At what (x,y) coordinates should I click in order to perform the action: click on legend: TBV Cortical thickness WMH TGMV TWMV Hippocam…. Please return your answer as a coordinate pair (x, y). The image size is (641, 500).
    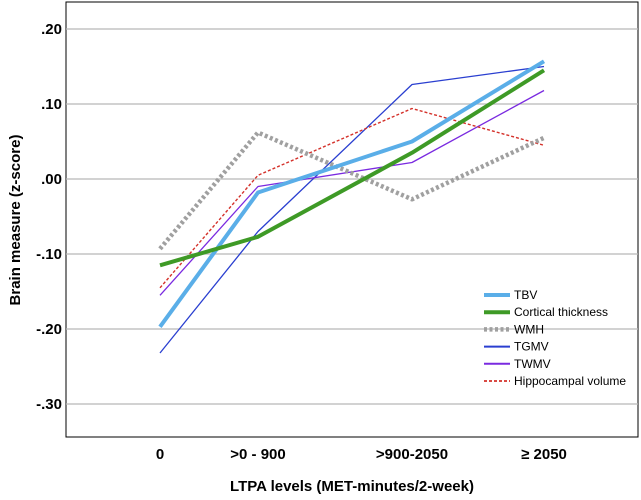
    Looking at the image, I should click on (555, 338).